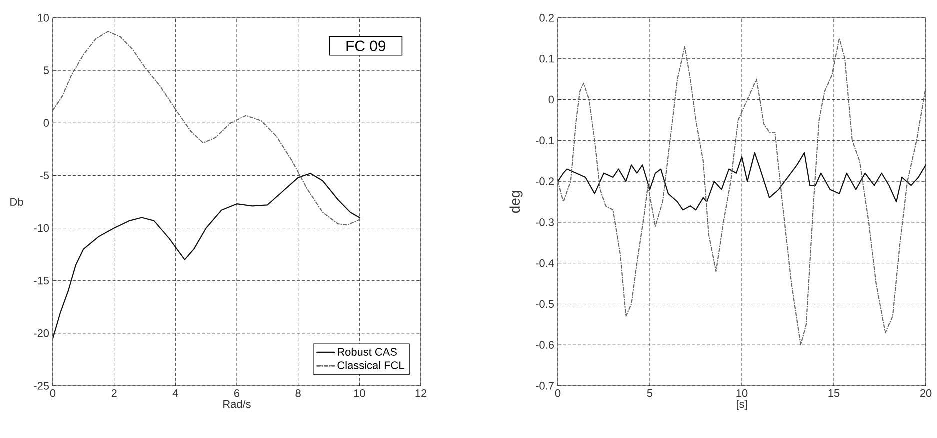 This screenshot has width=937, height=438. Describe the element at coordinates (516, 202) in the screenshot. I see `y-axis-title: deg` at that location.